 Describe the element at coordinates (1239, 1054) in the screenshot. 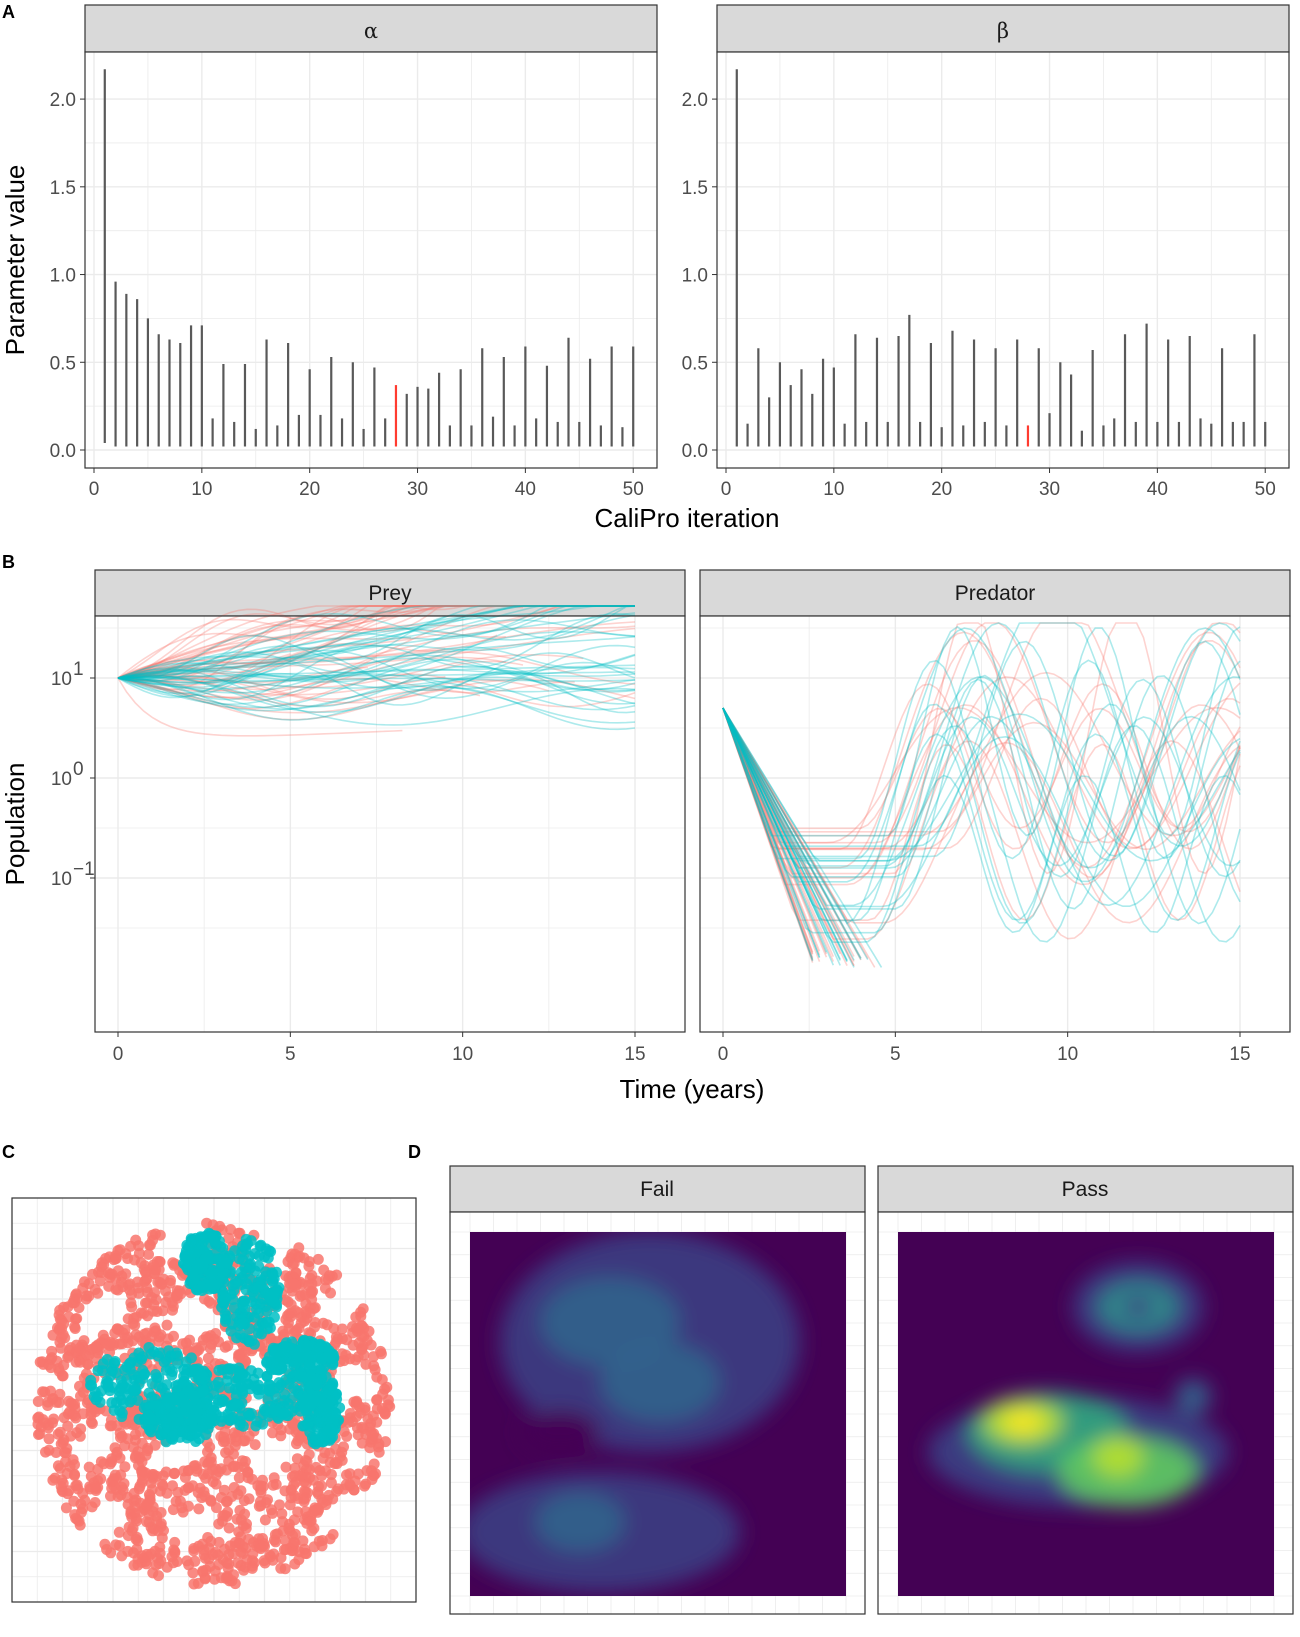

I see `x-tick-label: 15` at that location.